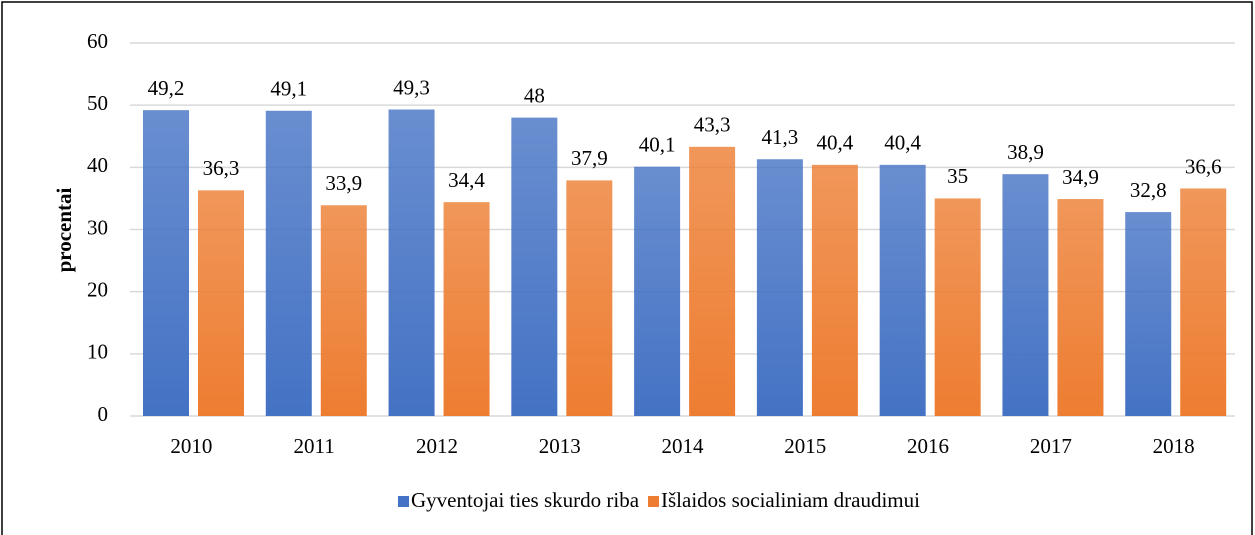  Describe the element at coordinates (411, 87) in the screenshot. I see `data-label: 49,3` at that location.